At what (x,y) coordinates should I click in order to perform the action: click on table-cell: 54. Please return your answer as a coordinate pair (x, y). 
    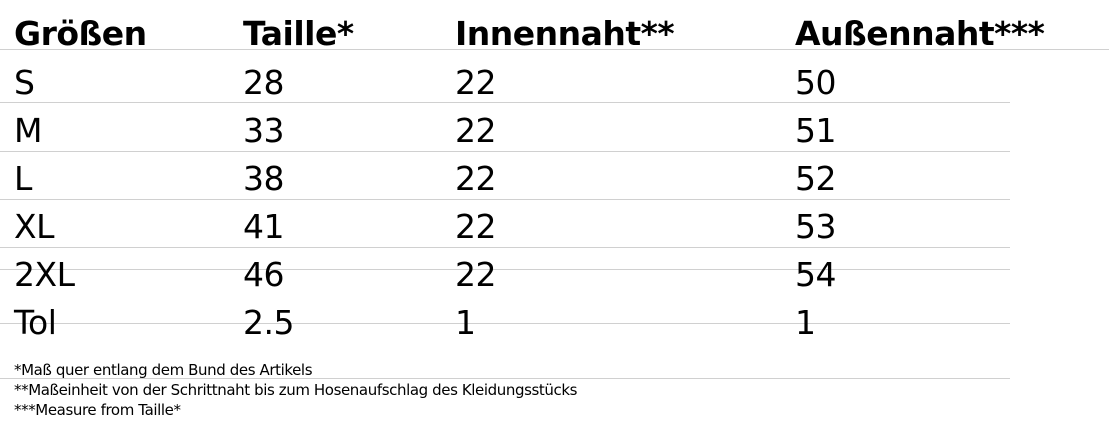
    Looking at the image, I should click on (816, 274).